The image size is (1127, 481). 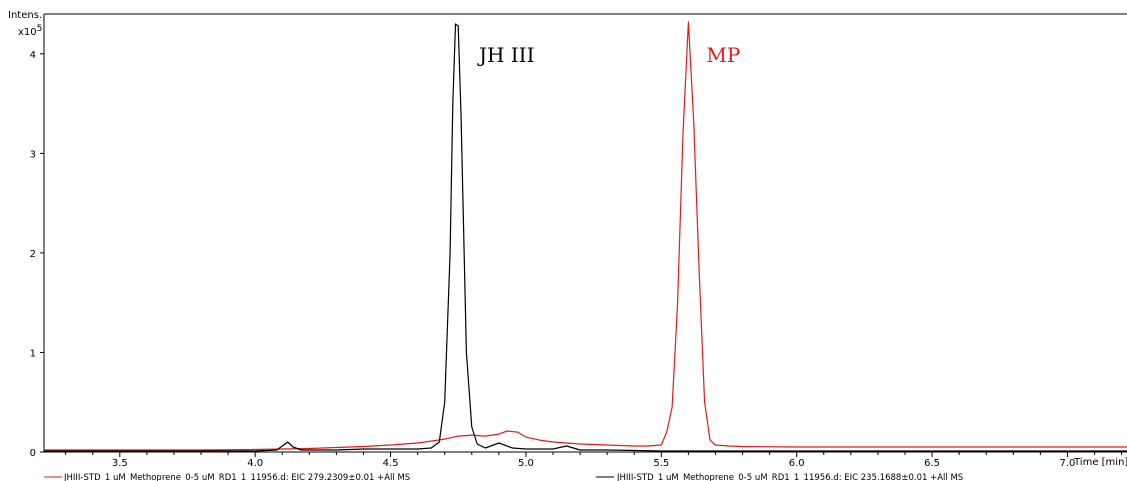 I want to click on x-tick-label: 7.0, so click(x=1067, y=463).